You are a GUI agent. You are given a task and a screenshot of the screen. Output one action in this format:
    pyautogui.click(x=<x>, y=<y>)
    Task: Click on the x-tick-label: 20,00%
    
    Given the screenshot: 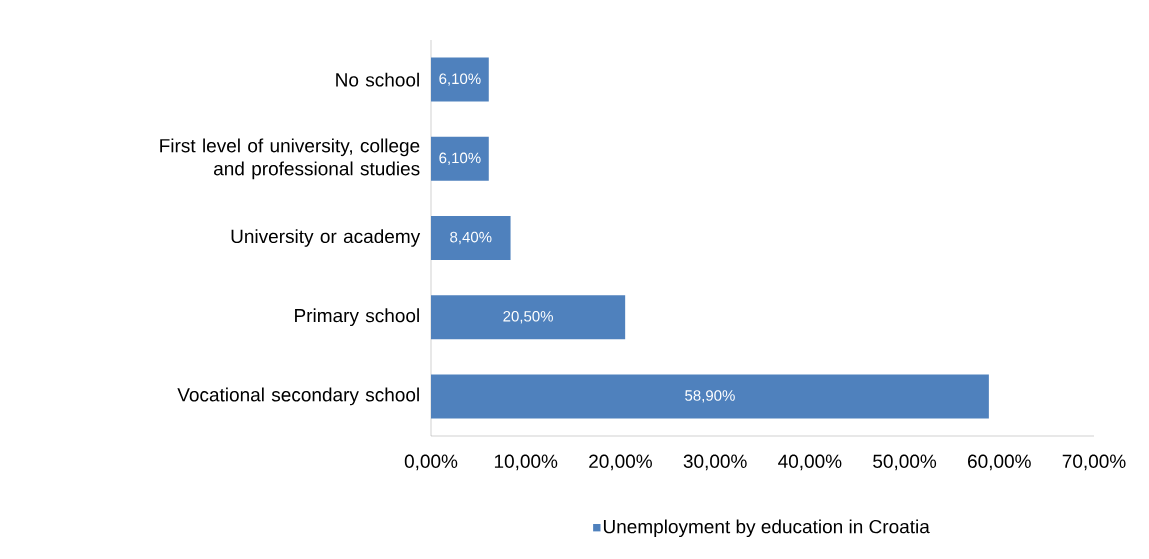 What is the action you would take?
    pyautogui.click(x=620, y=462)
    